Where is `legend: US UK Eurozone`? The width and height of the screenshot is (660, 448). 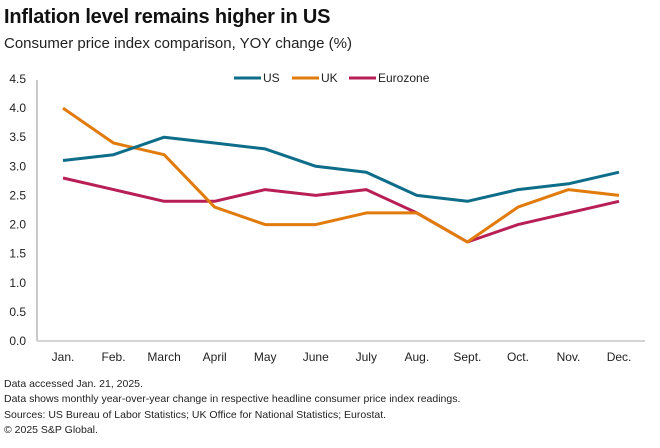
legend: US UK Eurozone is located at coordinates (332, 78).